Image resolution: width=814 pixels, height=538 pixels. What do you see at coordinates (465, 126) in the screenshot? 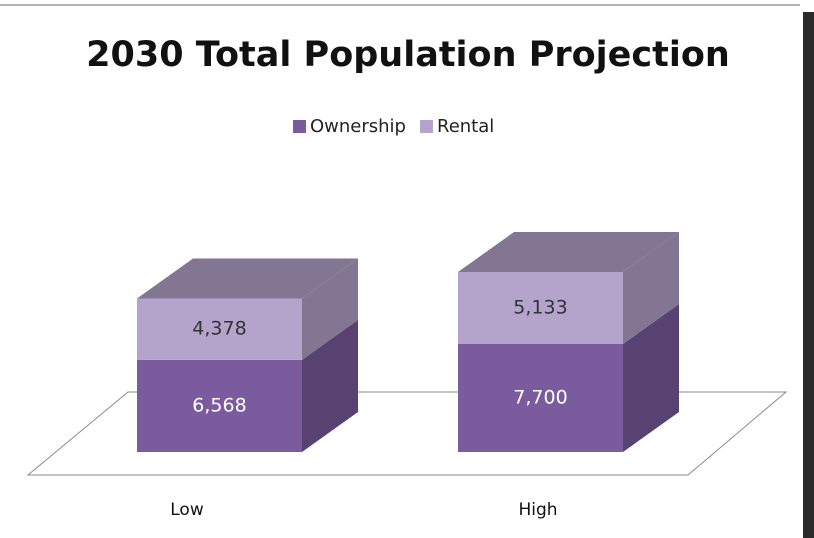
I see `legend-label: Rental` at bounding box center [465, 126].